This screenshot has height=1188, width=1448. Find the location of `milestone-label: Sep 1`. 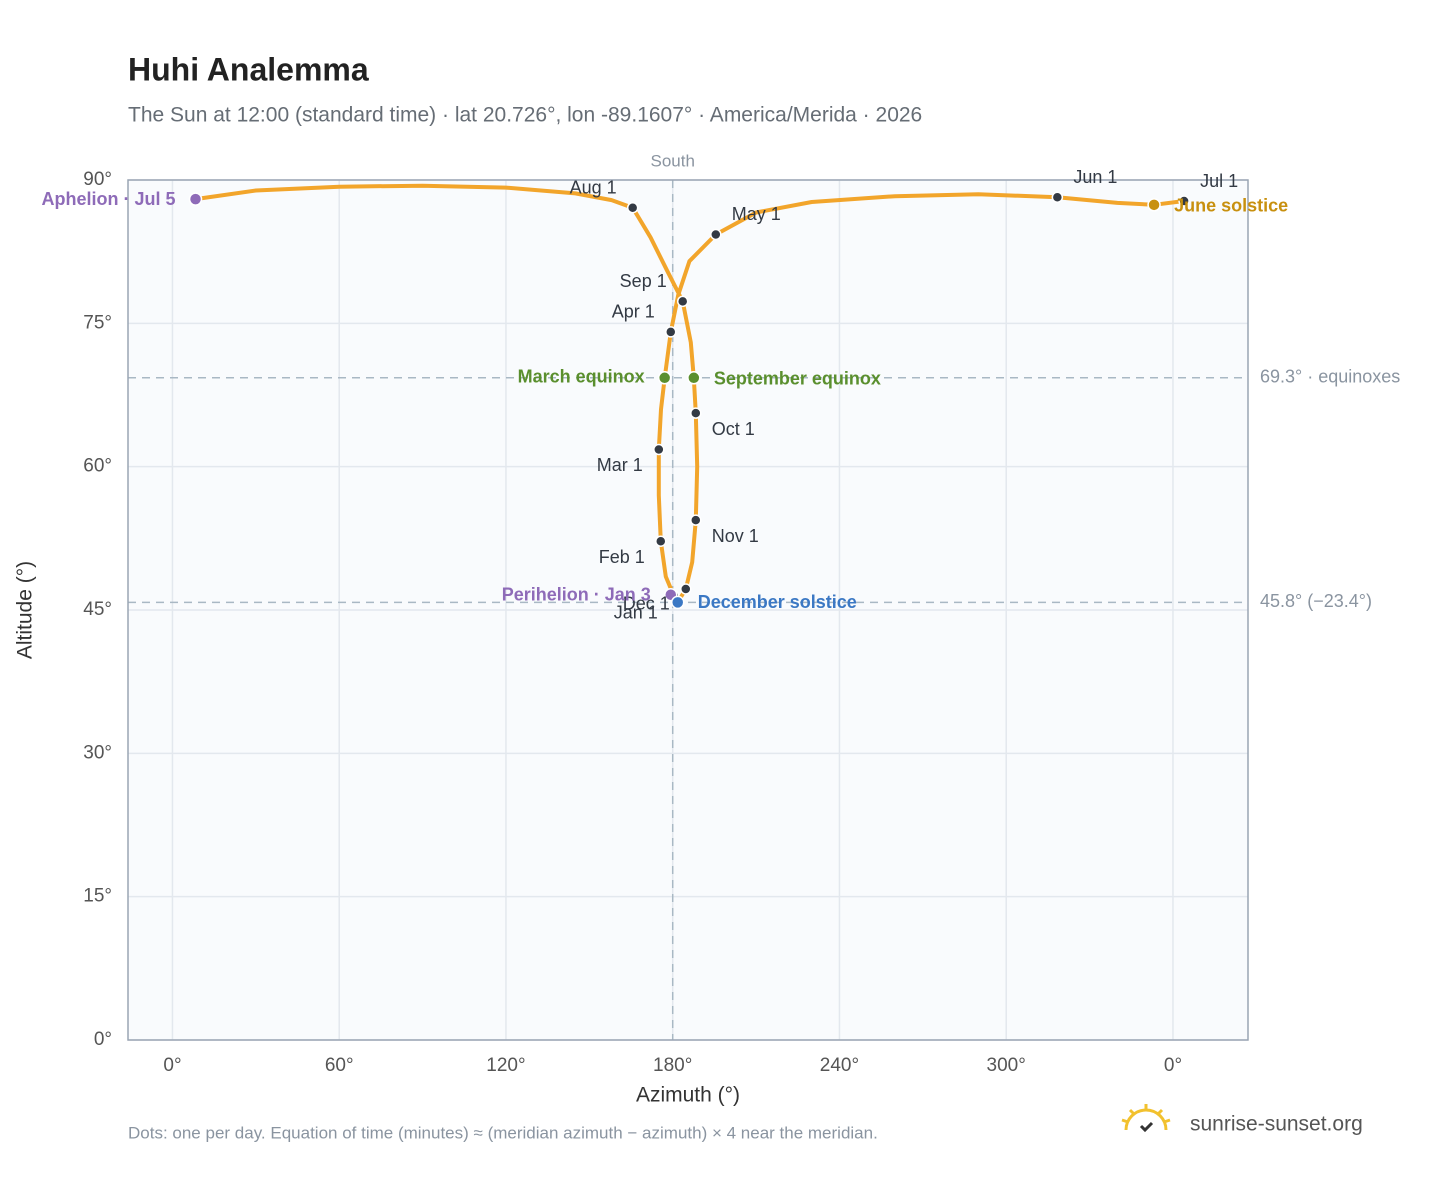

milestone-label: Sep 1 is located at coordinates (643, 281).